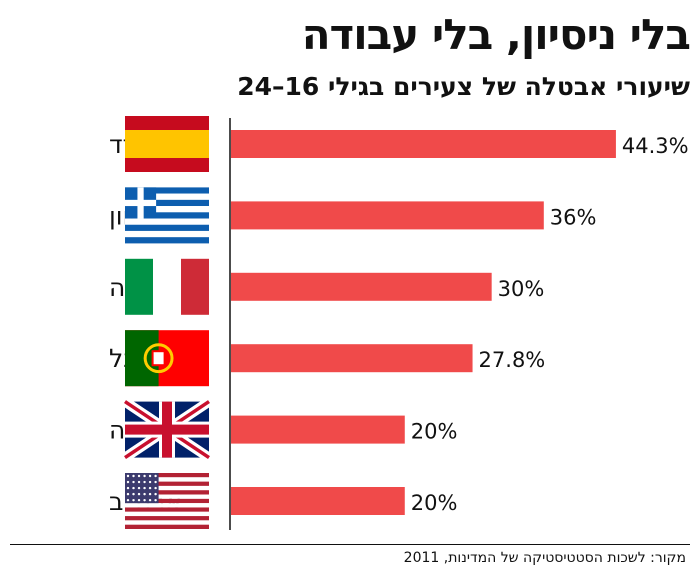 The image size is (700, 572). Describe the element at coordinates (167, 144) in the screenshot. I see `spain-flag` at that location.